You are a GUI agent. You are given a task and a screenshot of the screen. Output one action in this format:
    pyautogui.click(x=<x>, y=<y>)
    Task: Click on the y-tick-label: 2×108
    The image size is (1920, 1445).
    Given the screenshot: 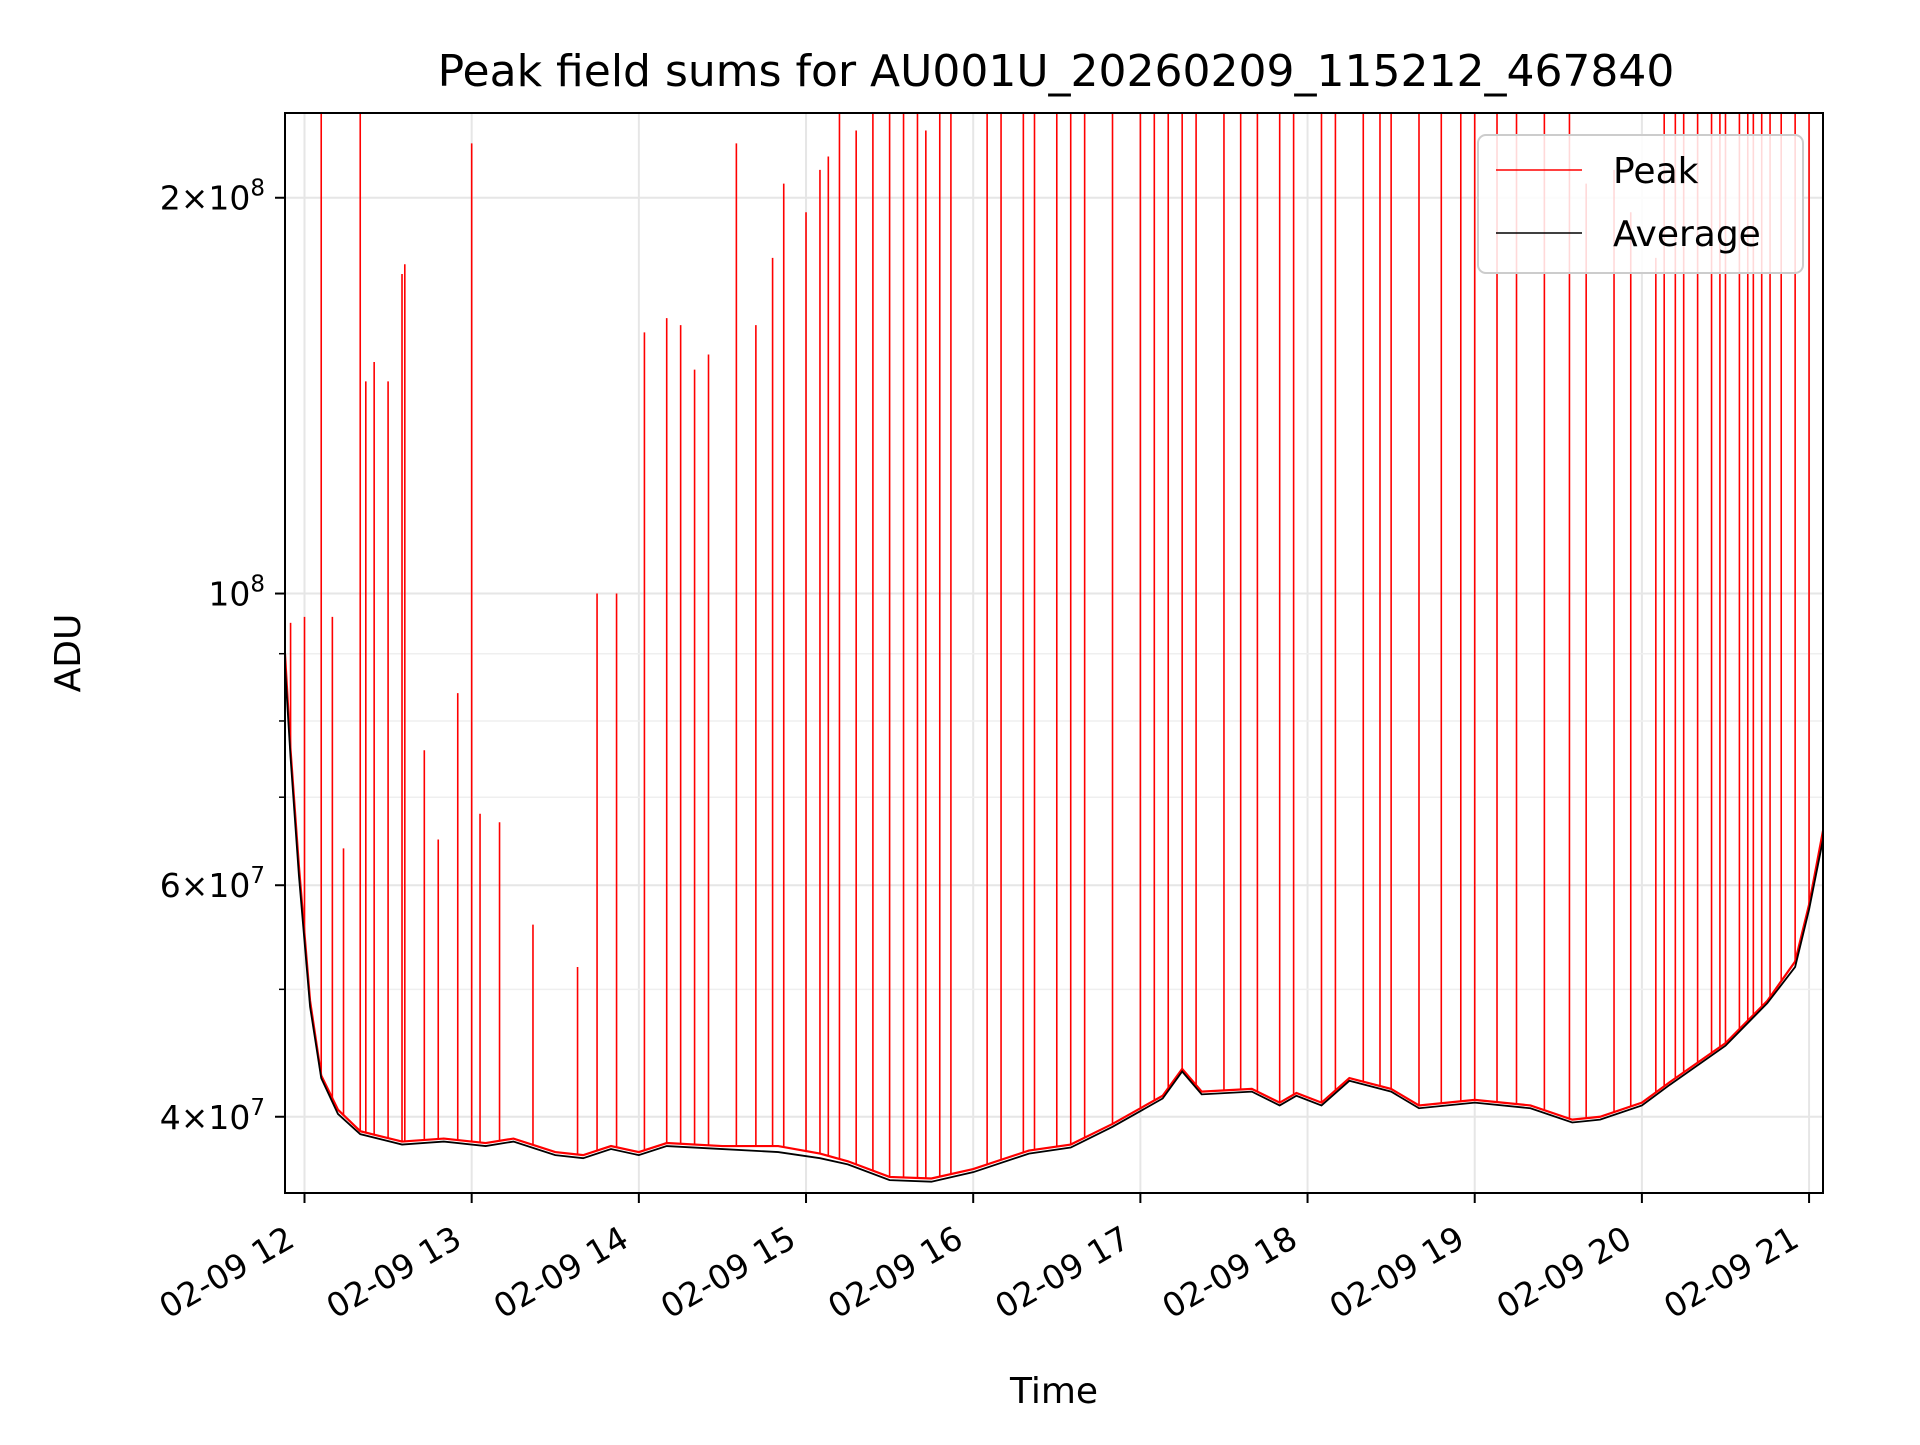 What is the action you would take?
    pyautogui.click(x=212, y=197)
    